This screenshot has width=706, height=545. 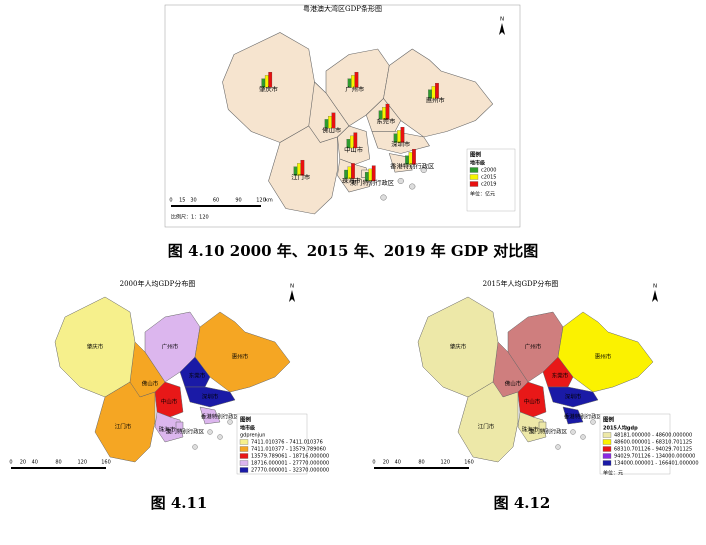 I want to click on figure-caption: 图 4.12, so click(x=522, y=503).